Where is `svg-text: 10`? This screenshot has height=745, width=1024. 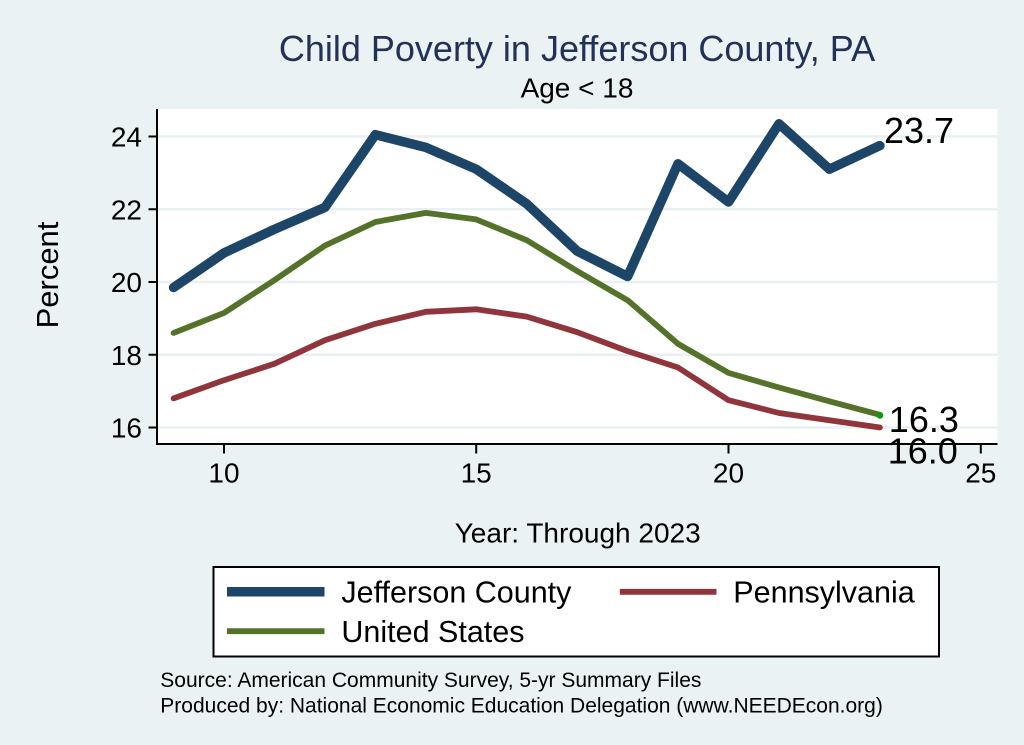 svg-text: 10 is located at coordinates (223, 473).